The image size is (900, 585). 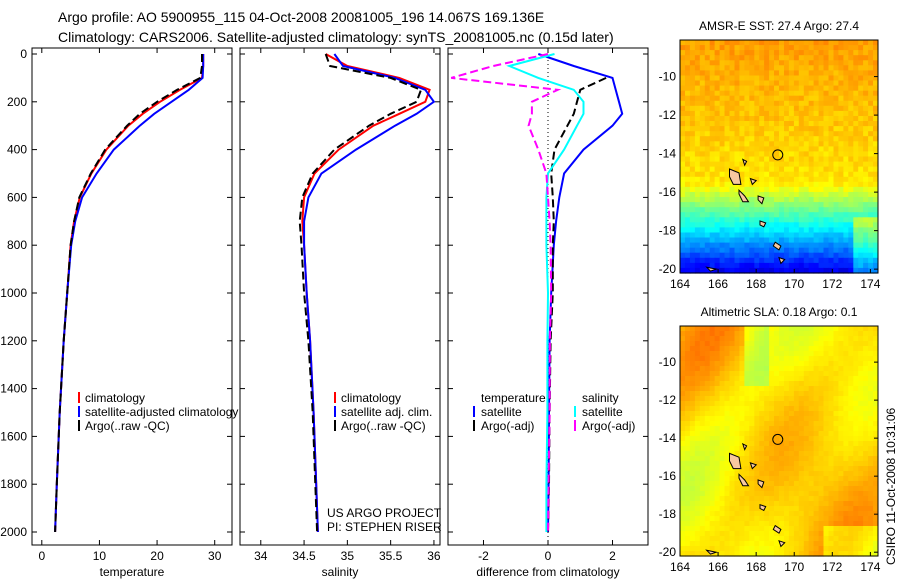 What do you see at coordinates (718, 567) in the screenshot?
I see `x-tick-label: 166` at bounding box center [718, 567].